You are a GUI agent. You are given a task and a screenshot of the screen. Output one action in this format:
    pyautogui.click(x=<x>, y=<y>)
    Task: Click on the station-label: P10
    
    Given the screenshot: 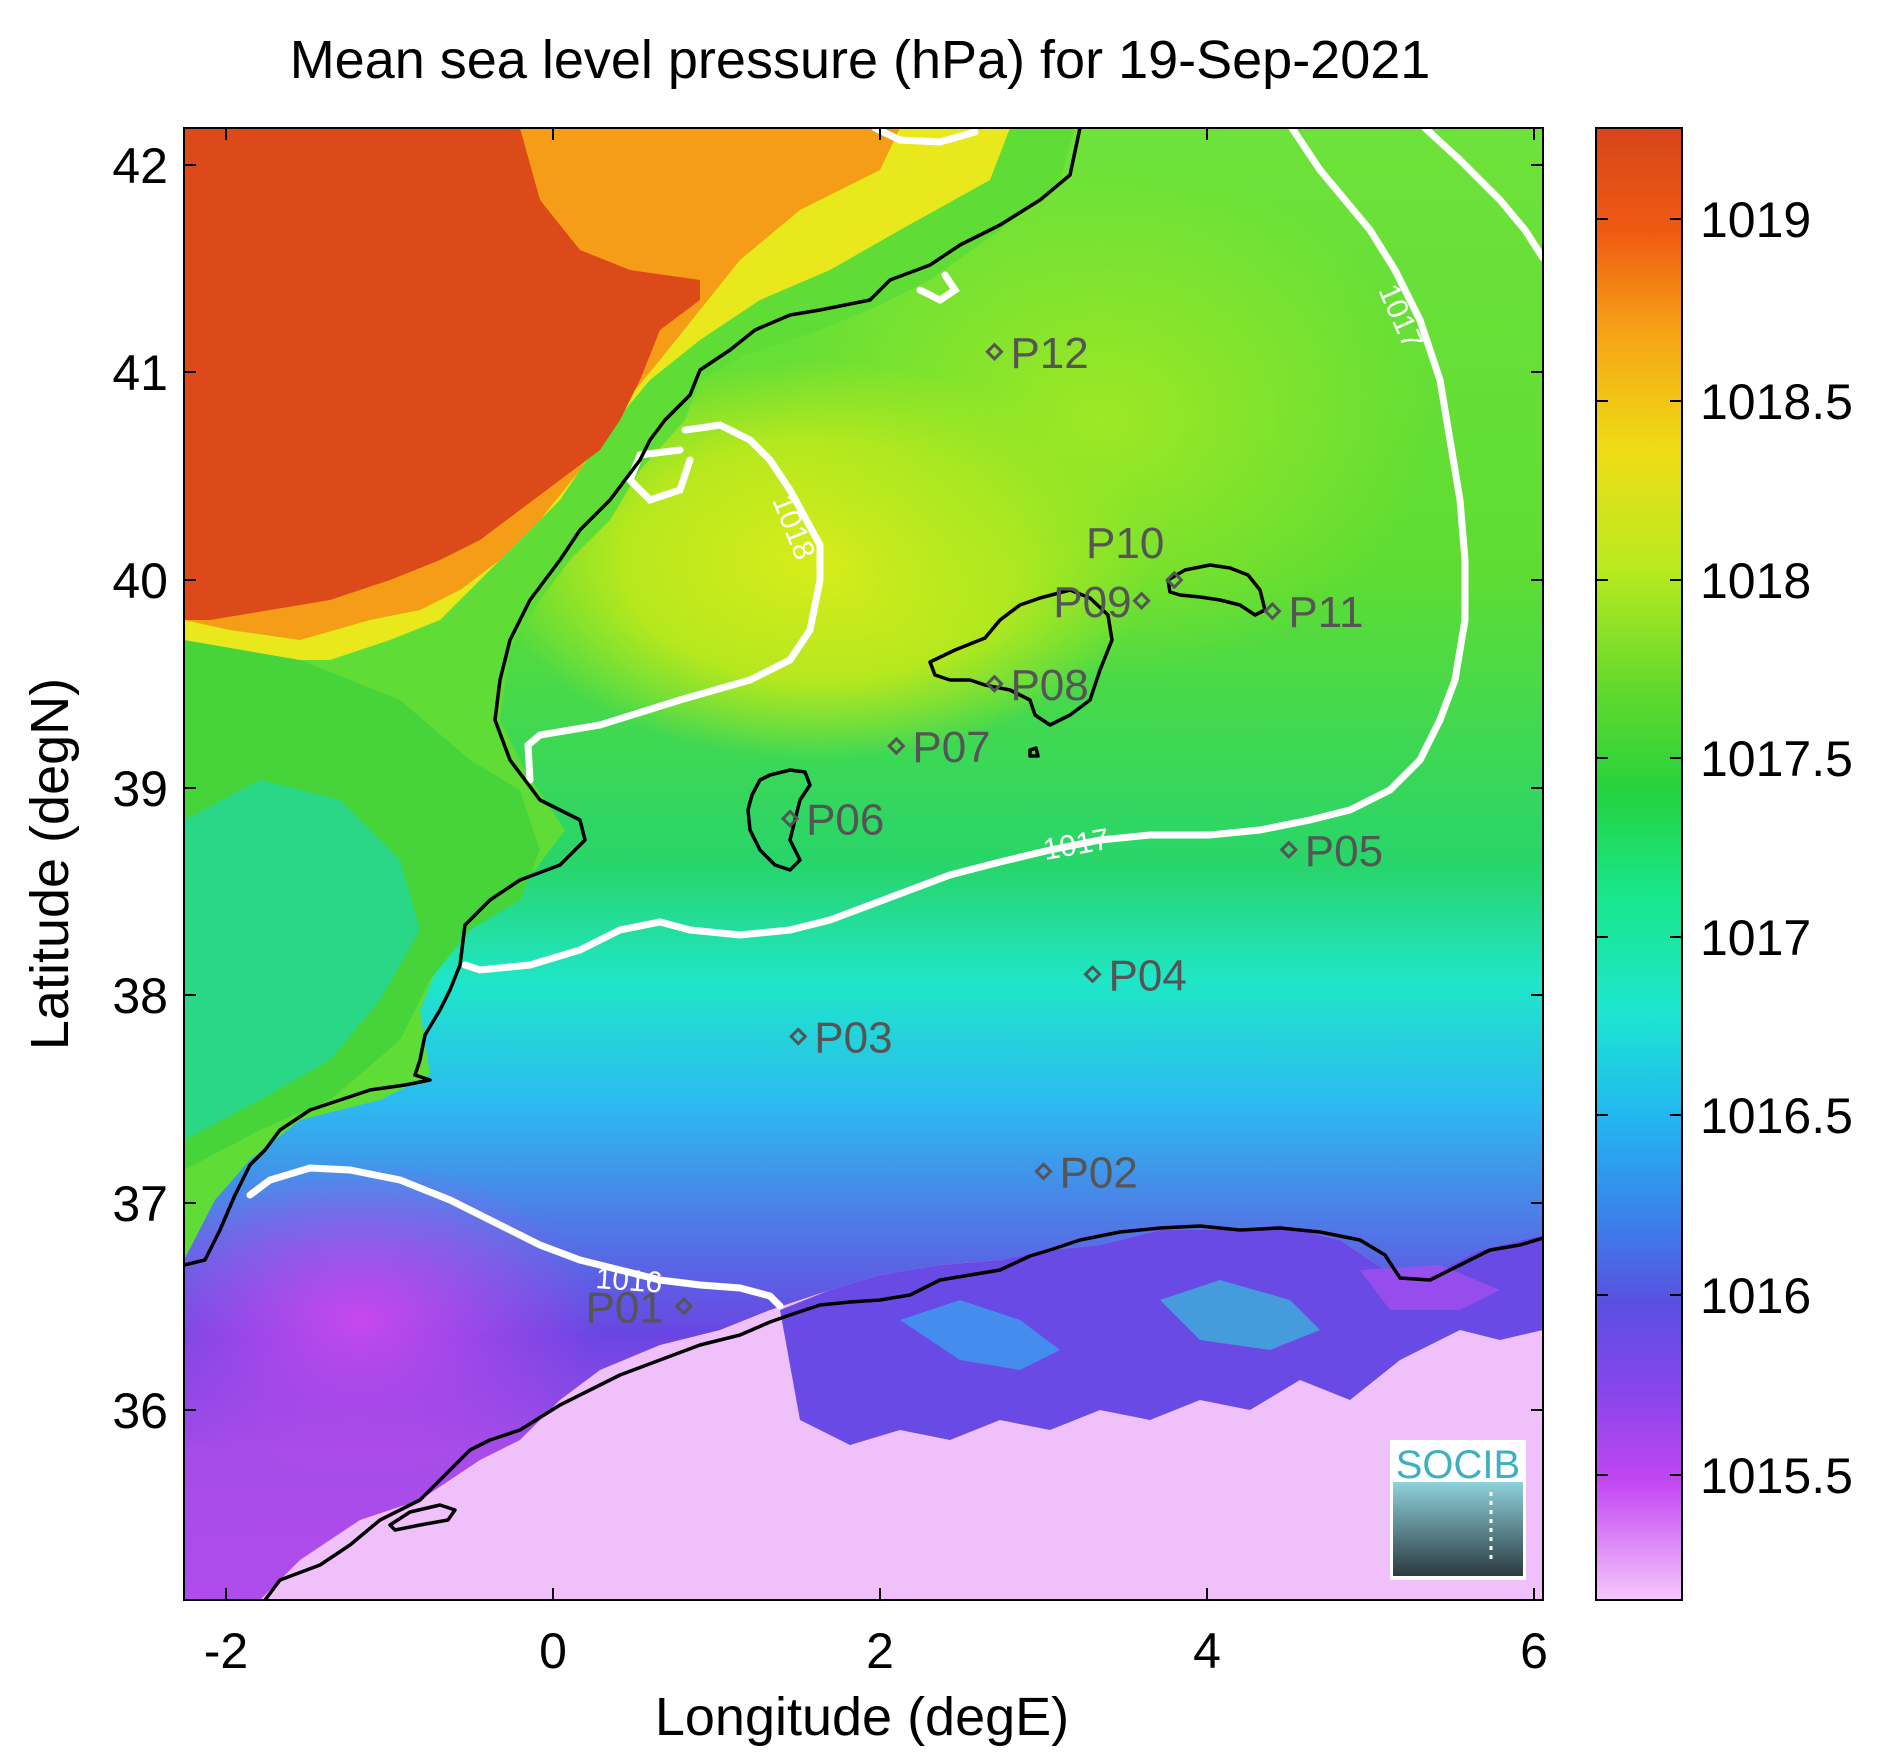 What is the action you would take?
    pyautogui.click(x=1125, y=543)
    